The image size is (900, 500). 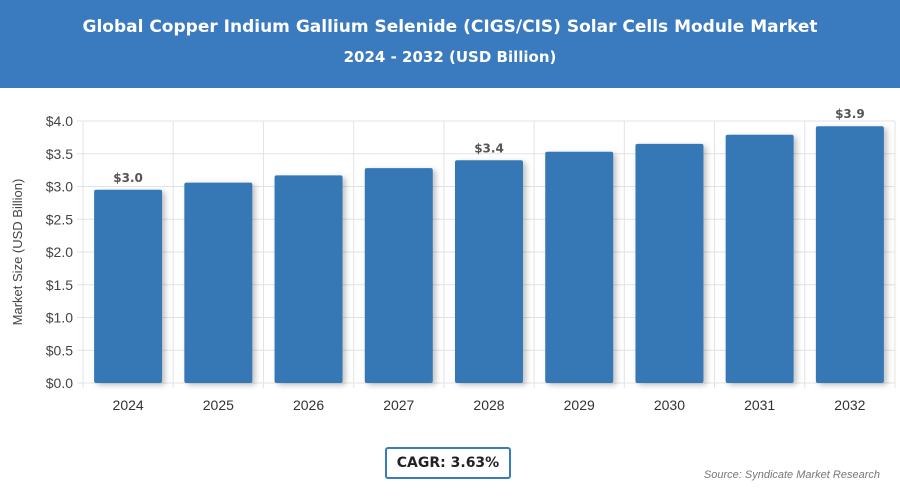 I want to click on x-tick-label: 2024, so click(x=128, y=405).